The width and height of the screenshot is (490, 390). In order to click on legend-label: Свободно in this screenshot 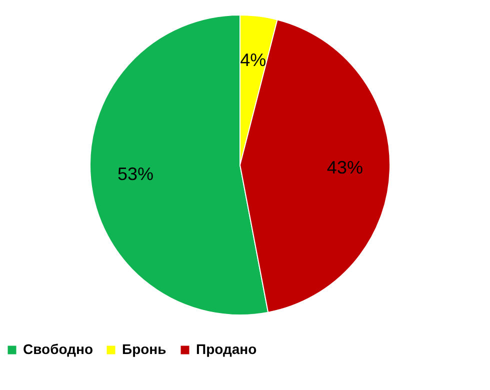, I will do `click(58, 349)`.